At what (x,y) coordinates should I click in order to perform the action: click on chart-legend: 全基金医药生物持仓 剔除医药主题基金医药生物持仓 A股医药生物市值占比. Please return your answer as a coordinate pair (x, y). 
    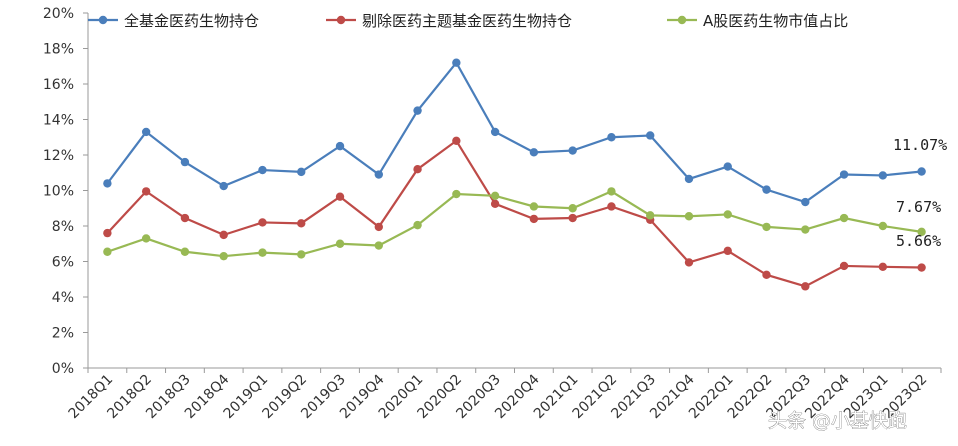
    Looking at the image, I should click on (468, 21).